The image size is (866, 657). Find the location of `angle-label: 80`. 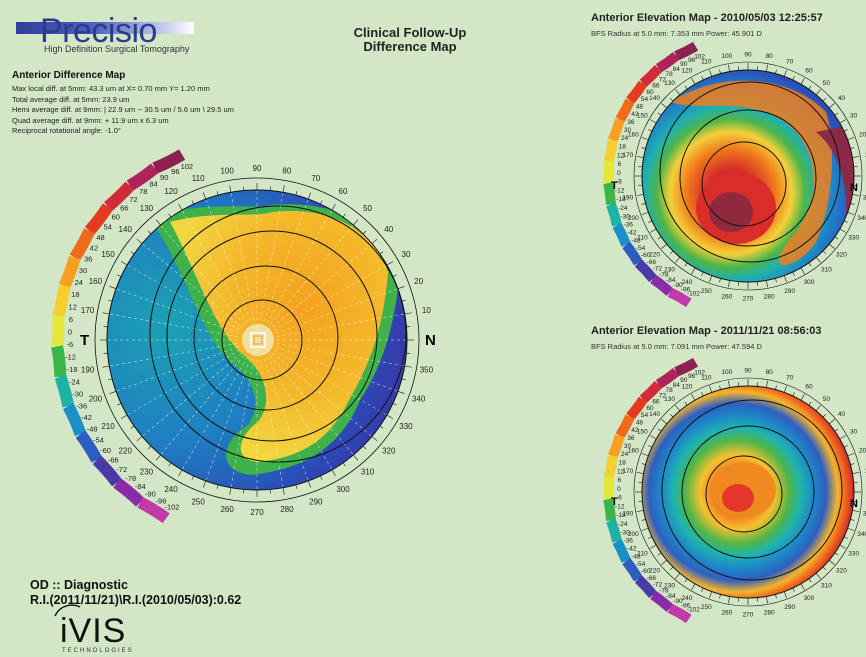

angle-label: 80 is located at coordinates (770, 56).